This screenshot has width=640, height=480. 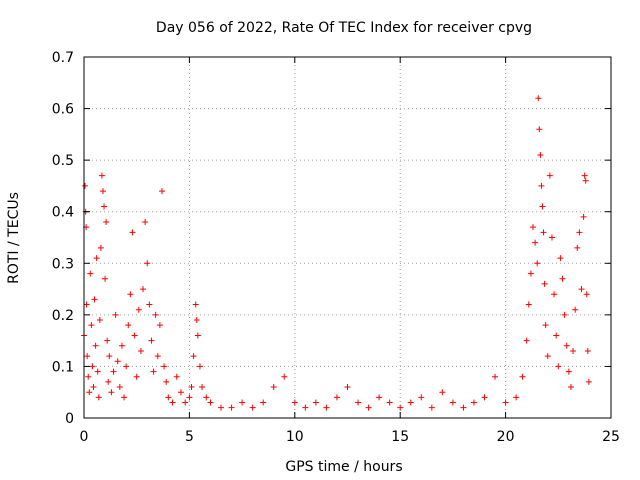 What do you see at coordinates (400, 437) in the screenshot?
I see `x-tick-label: 15` at bounding box center [400, 437].